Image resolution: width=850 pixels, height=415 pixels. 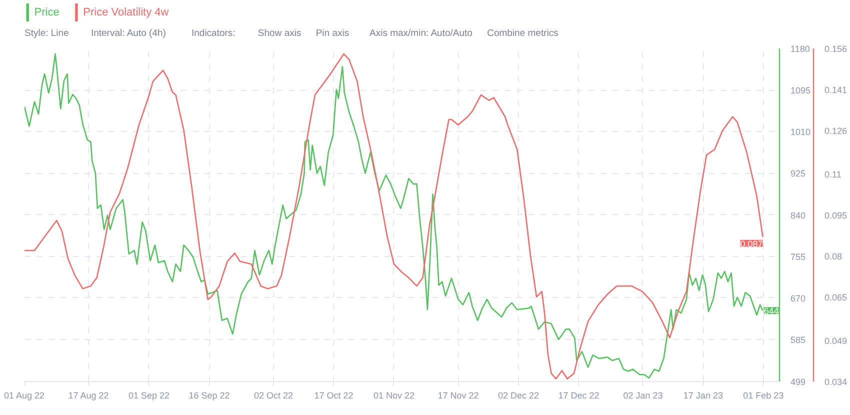 What do you see at coordinates (836, 89) in the screenshot?
I see `y2-tick-label: 0.141` at bounding box center [836, 89].